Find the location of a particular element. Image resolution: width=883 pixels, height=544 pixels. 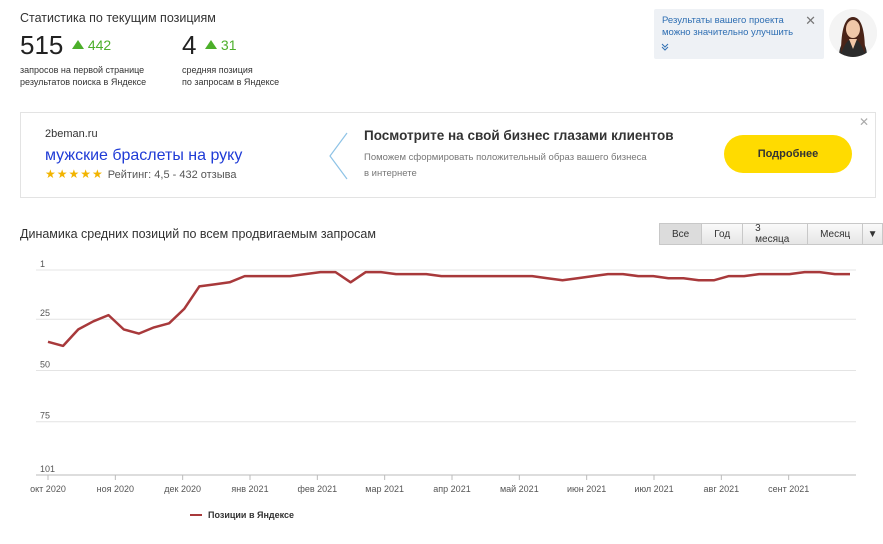

x-tick-label: апр 2021 is located at coordinates (451, 489).